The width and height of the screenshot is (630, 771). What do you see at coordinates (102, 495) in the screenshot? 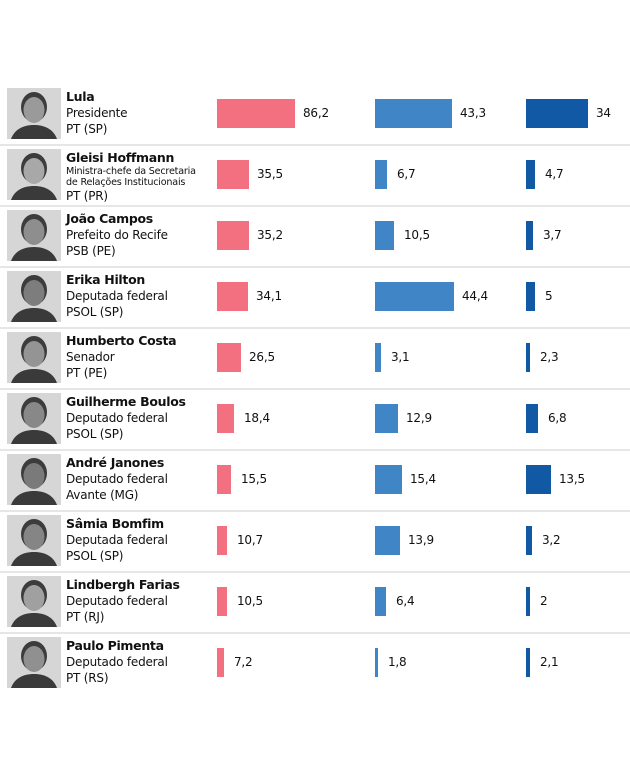
I see `politician-party: Avante (MG)` at bounding box center [102, 495].